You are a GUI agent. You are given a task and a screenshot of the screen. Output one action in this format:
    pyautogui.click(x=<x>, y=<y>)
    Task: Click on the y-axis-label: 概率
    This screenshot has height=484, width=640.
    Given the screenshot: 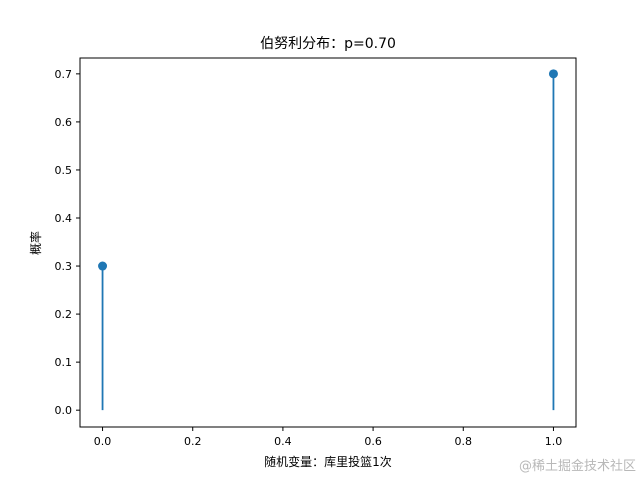 What is the action you would take?
    pyautogui.click(x=35, y=243)
    